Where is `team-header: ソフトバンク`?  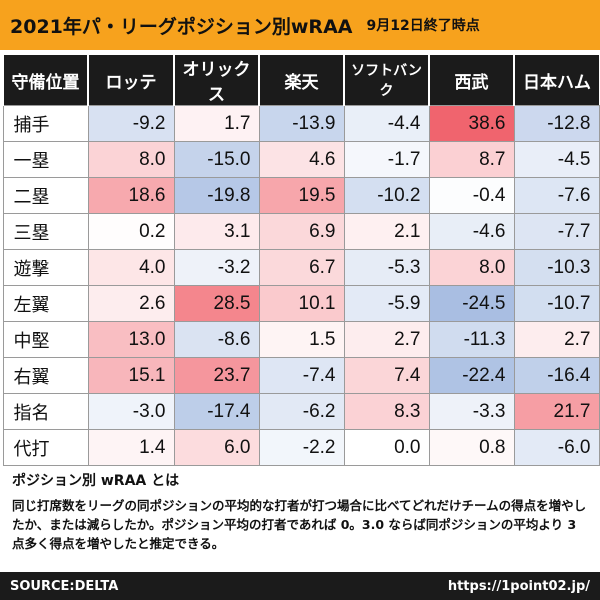 team-header: ソフトバンク is located at coordinates (386, 80).